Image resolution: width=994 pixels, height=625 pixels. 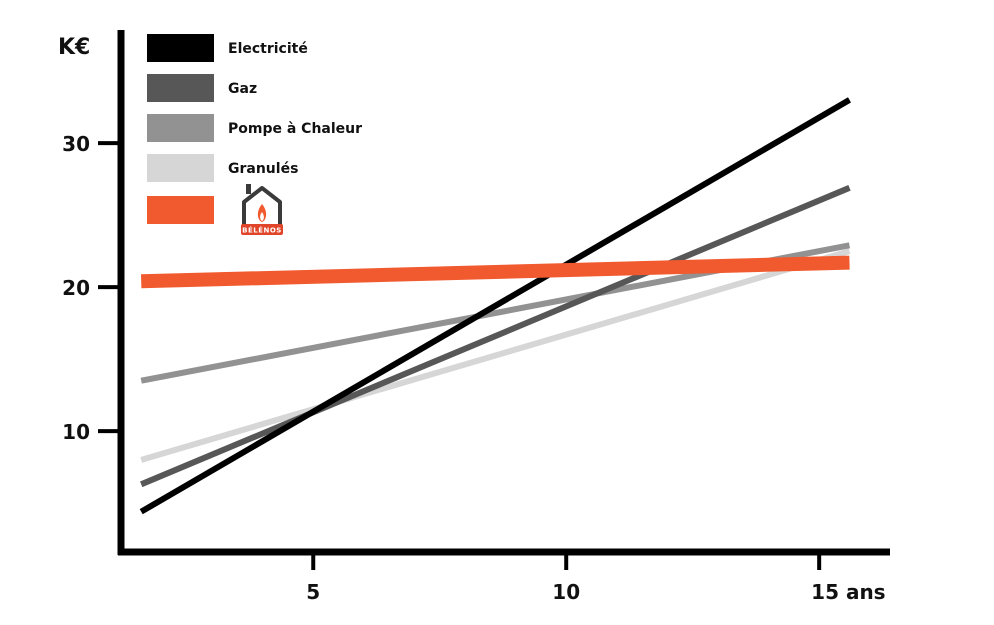 What do you see at coordinates (76, 144) in the screenshot?
I see `y-tick-label: 30` at bounding box center [76, 144].